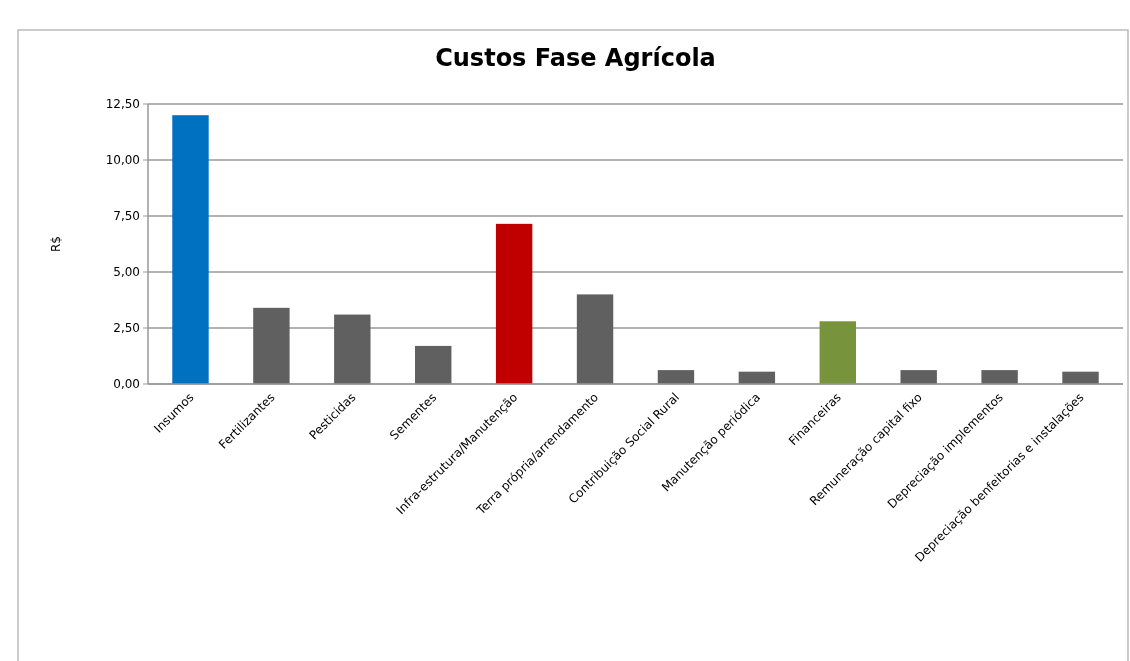 The image size is (1130, 661). I want to click on y-tick-label: 0,00, so click(126, 384).